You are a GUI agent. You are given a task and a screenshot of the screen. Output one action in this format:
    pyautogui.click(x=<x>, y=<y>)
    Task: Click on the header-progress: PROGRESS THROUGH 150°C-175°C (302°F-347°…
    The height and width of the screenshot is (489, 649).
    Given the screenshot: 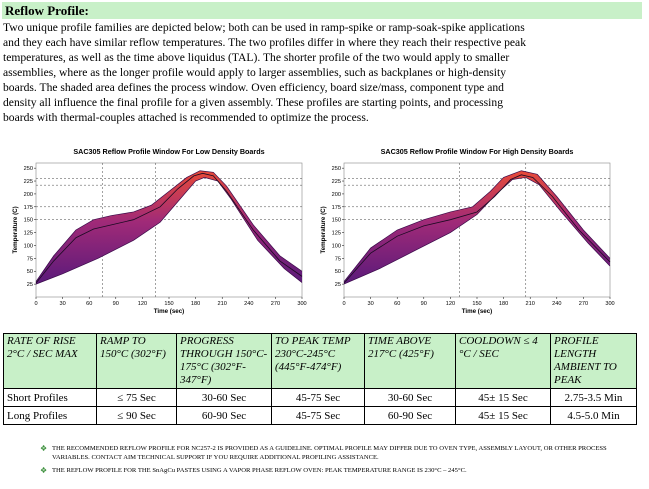 What is the action you would take?
    pyautogui.click(x=224, y=361)
    